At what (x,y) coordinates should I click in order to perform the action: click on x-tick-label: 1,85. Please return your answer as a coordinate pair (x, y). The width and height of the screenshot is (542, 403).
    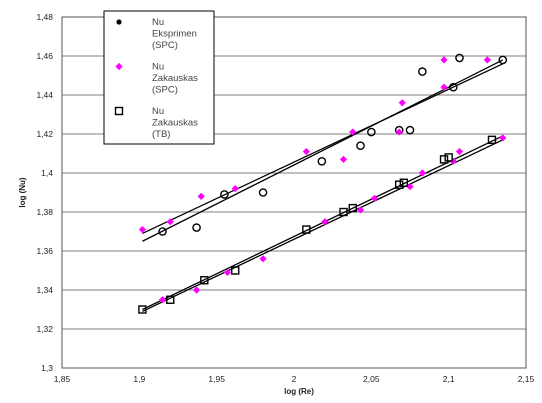
    Looking at the image, I should click on (62, 379).